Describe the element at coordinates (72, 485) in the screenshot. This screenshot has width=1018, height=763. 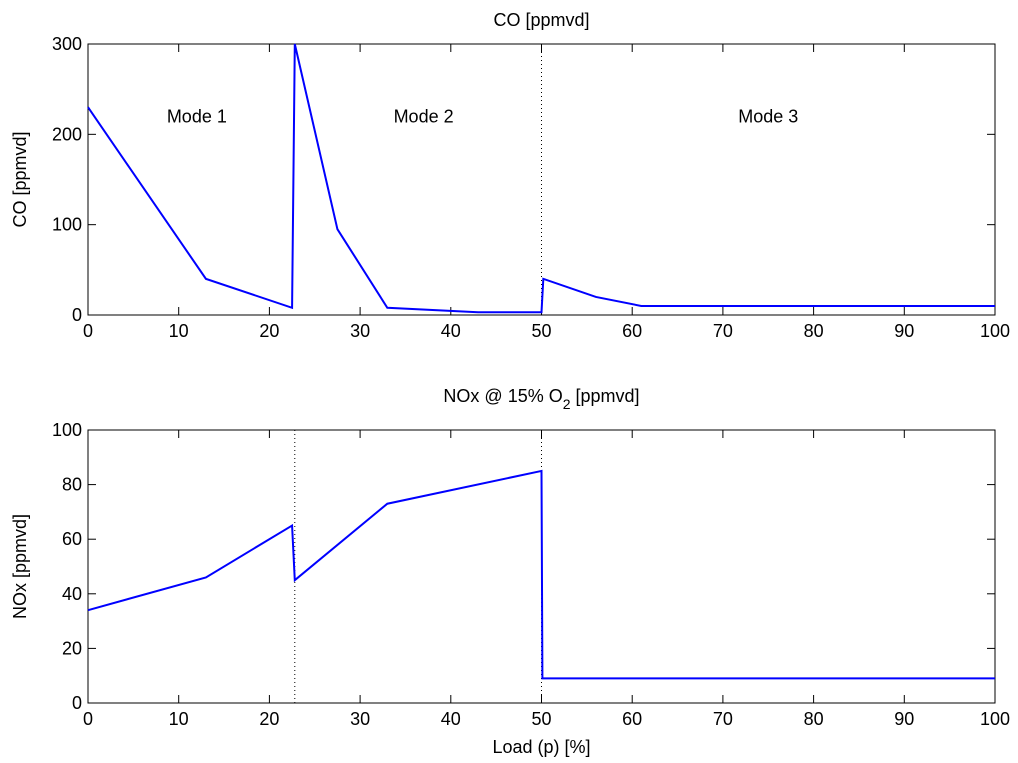
I see `y-tick-label: 80` at that location.